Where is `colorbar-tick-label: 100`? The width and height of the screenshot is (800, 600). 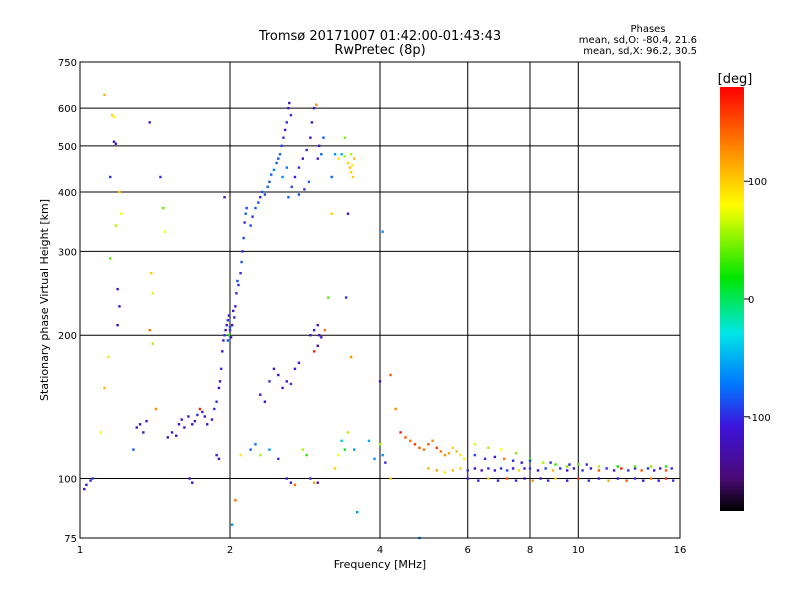 colorbar-tick-label: 100 is located at coordinates (757, 182).